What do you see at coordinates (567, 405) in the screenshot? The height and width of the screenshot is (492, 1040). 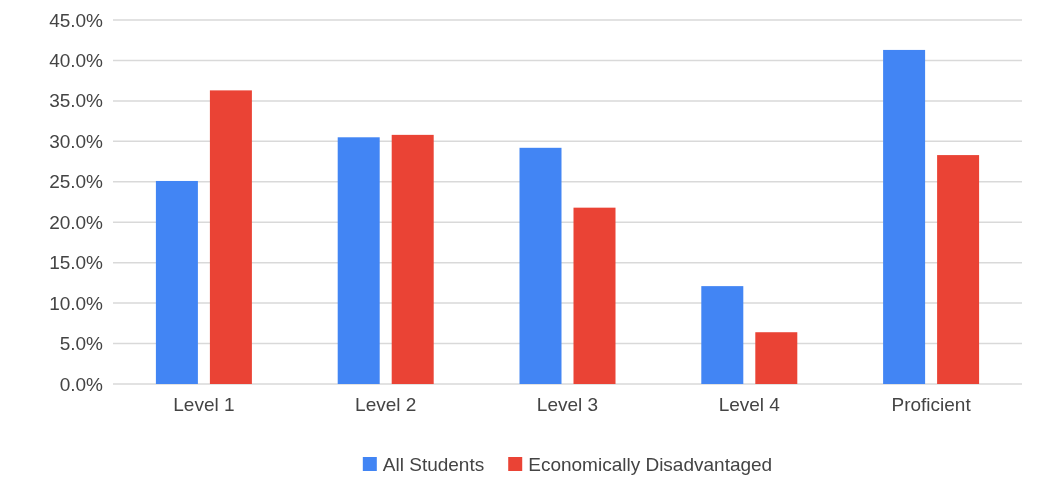 I see `x-tick-label: Level 3` at bounding box center [567, 405].